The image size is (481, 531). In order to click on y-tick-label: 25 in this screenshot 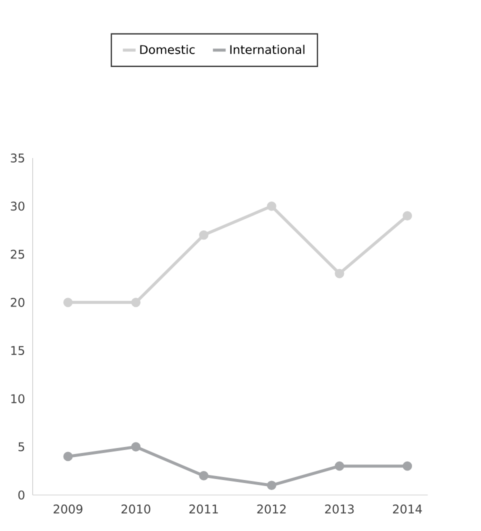, I will do `click(17, 254)`.